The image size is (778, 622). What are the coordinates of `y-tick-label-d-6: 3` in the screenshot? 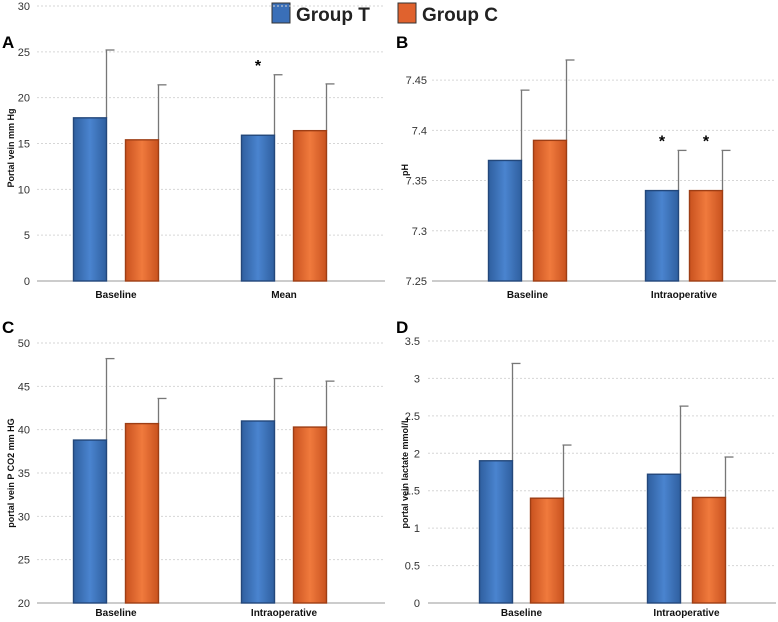 It's located at (417, 379).